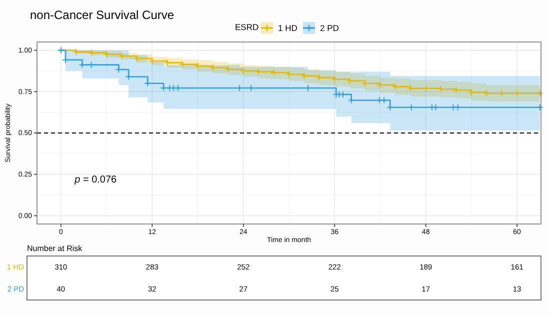  What do you see at coordinates (55, 248) in the screenshot?
I see `text: Number at Risk` at bounding box center [55, 248].